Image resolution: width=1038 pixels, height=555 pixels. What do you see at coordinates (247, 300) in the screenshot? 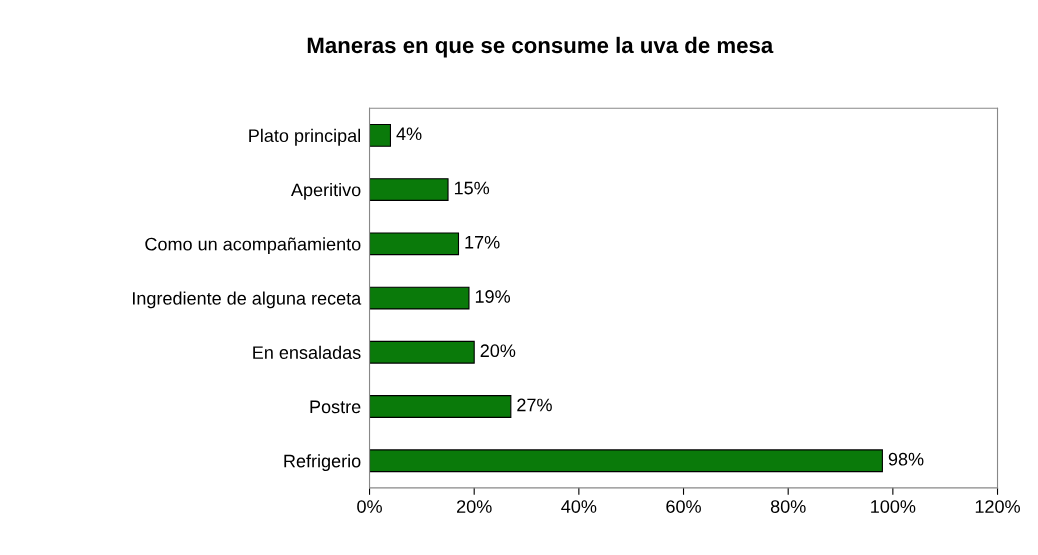
I see `y-tick-label: Ingrediente de alguna receta` at bounding box center [247, 300].